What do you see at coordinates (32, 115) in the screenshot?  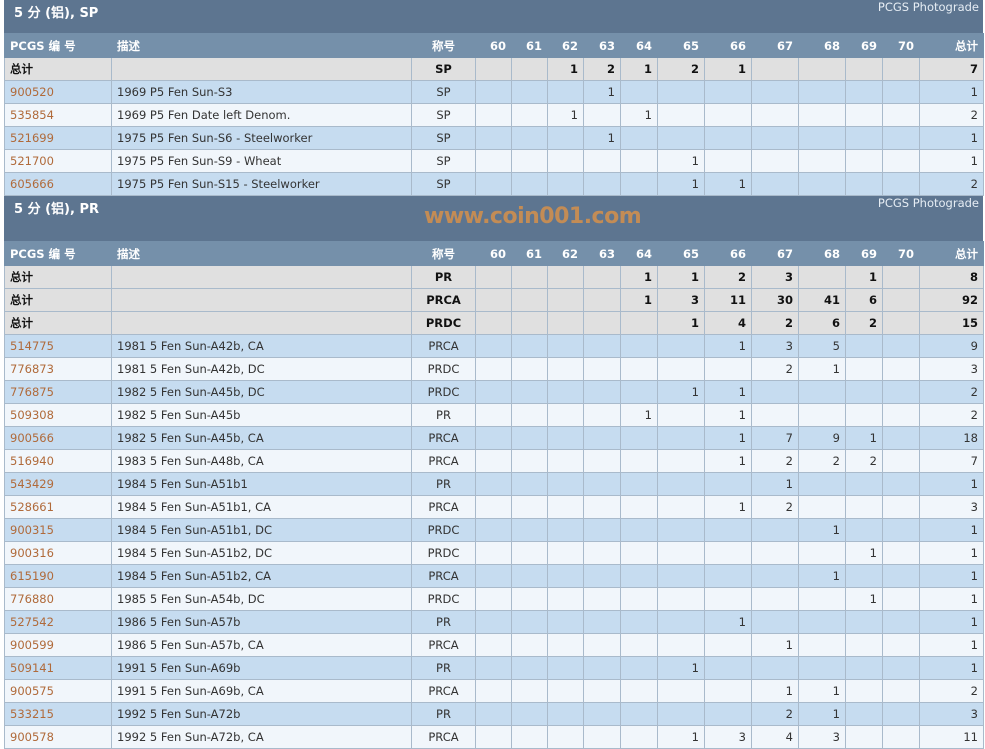 I see `pcgs-number-link: 535854` at bounding box center [32, 115].